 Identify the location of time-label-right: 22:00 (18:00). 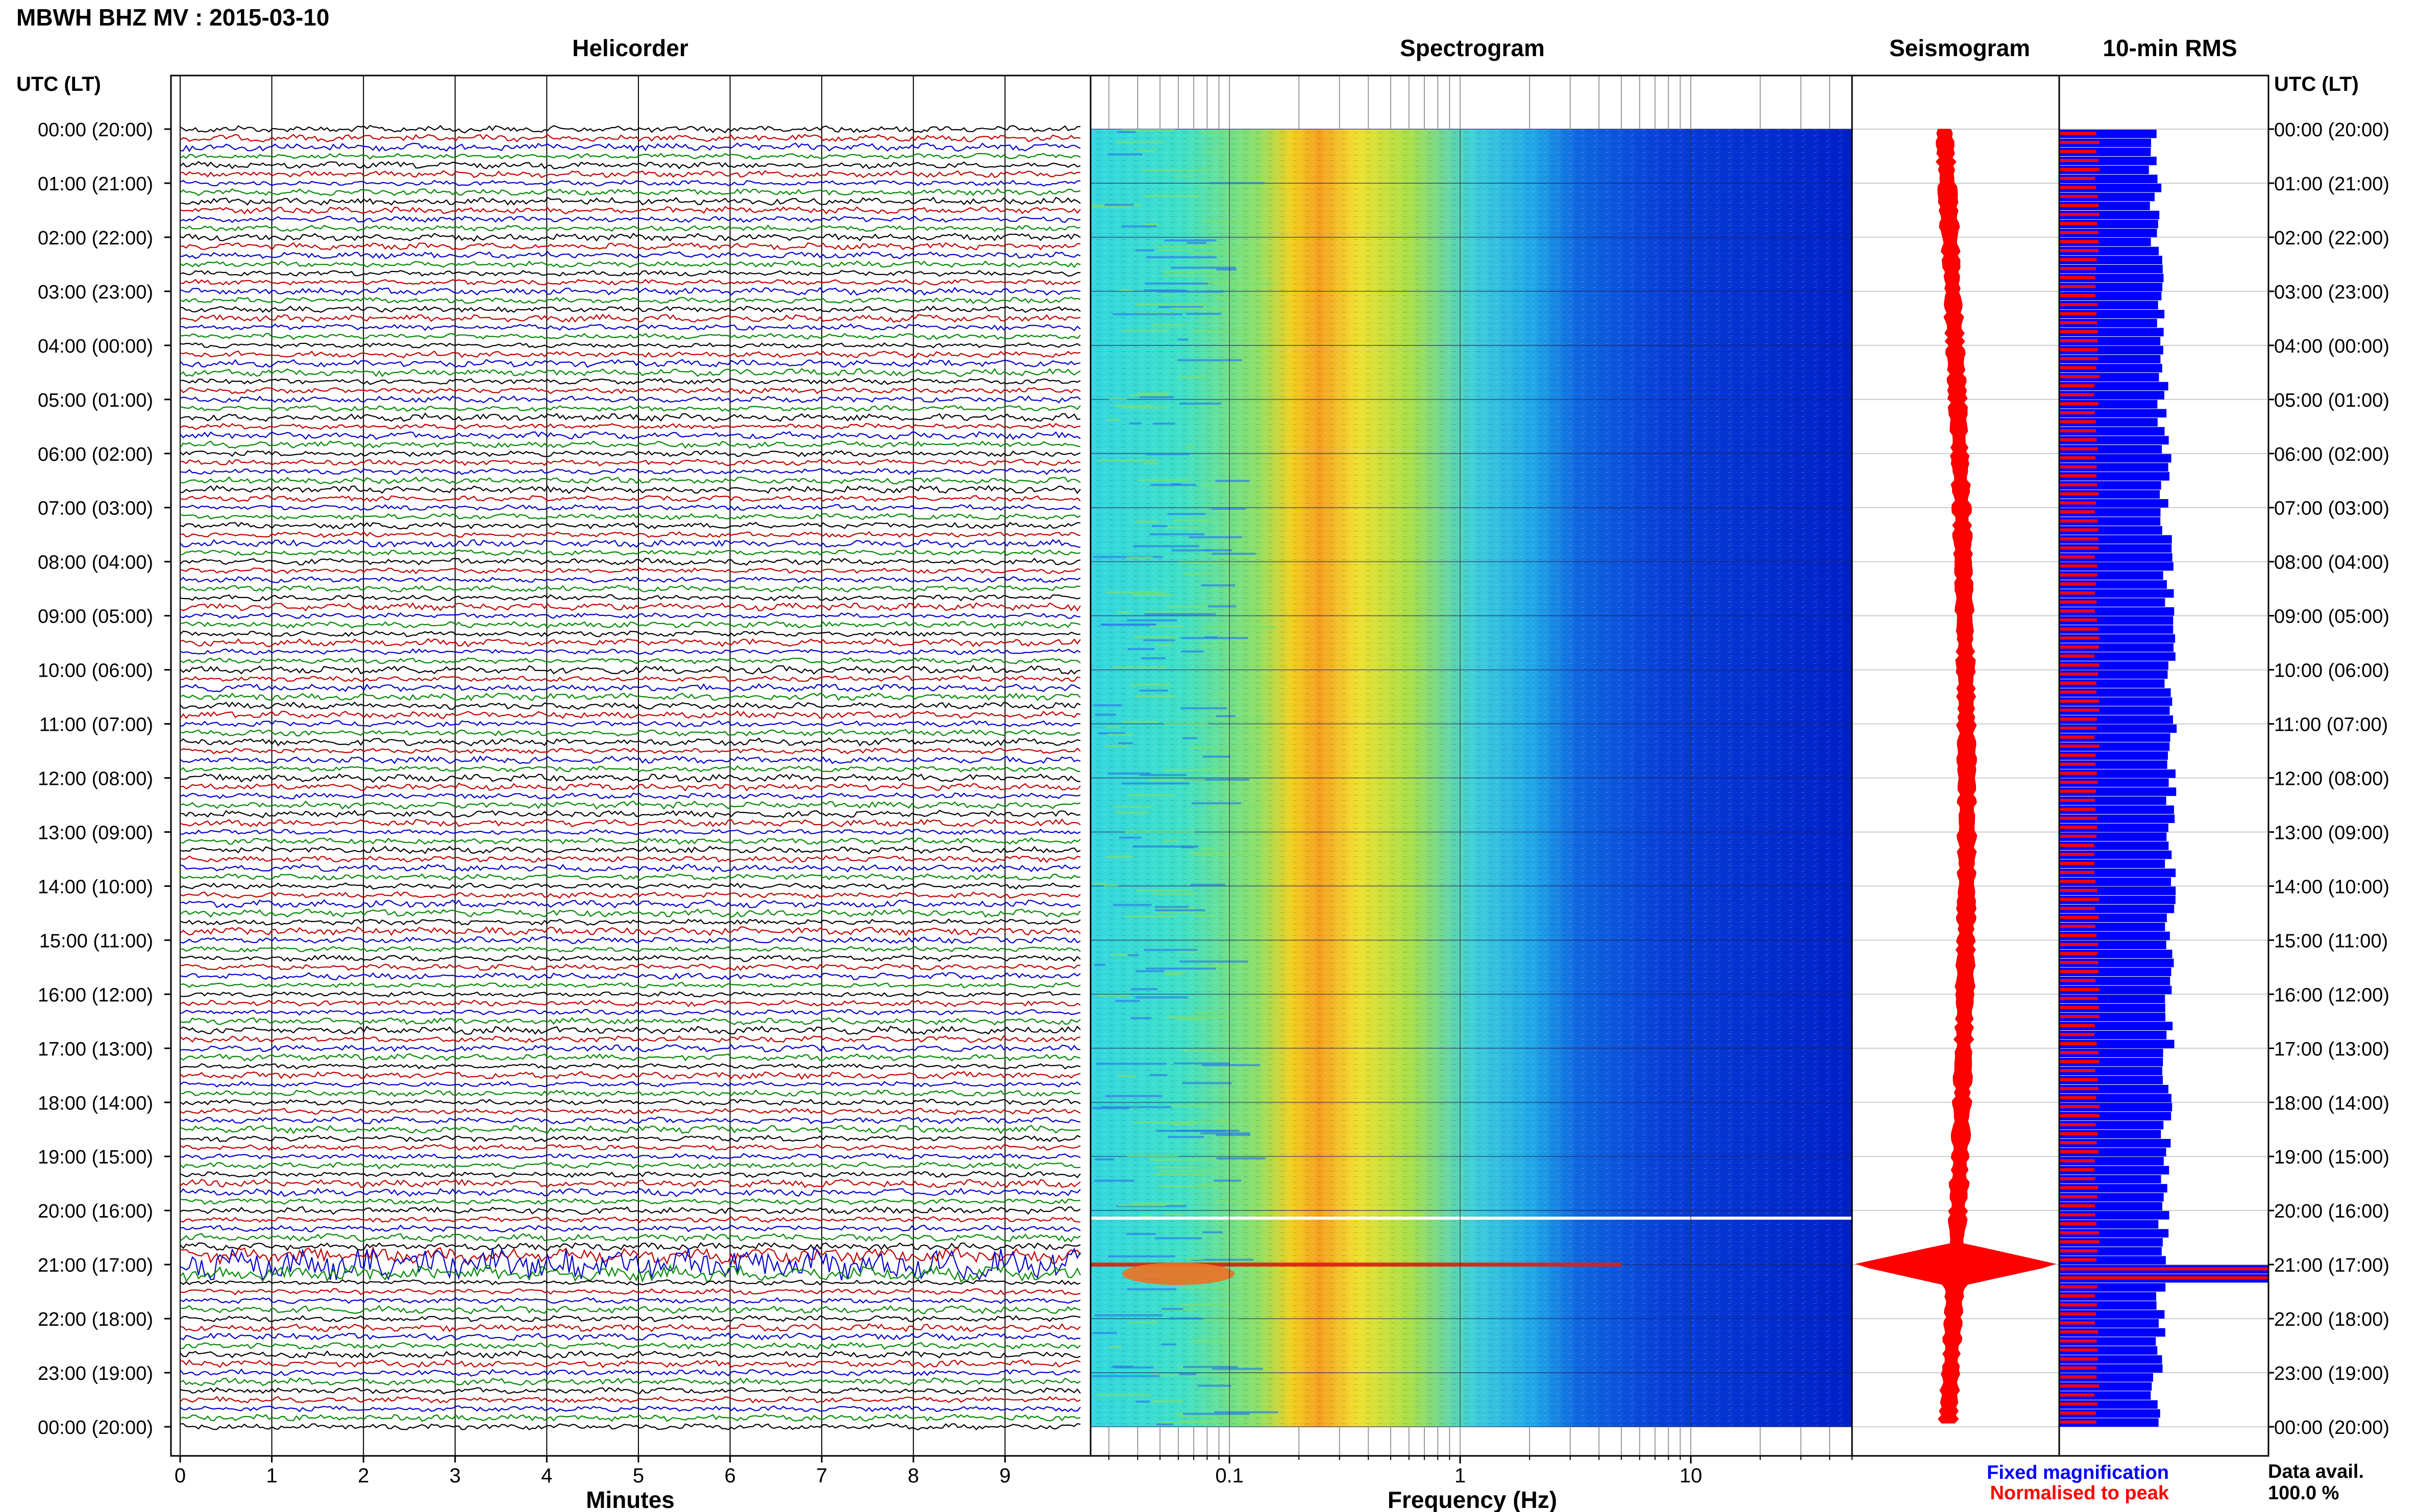
(2331, 1319).